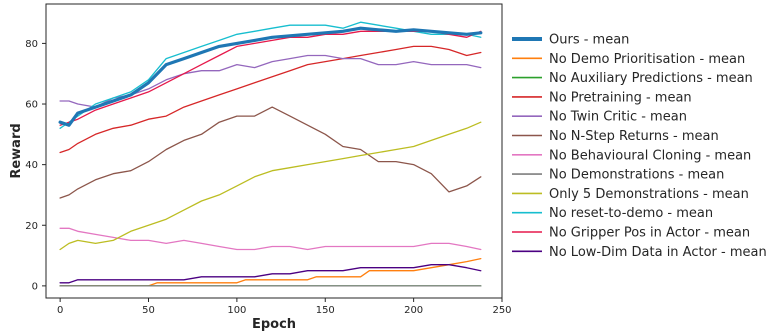 This screenshot has height=335, width=778. What do you see at coordinates (631, 213) in the screenshot?
I see `legend-label: No reset-to-demo - mean` at bounding box center [631, 213].